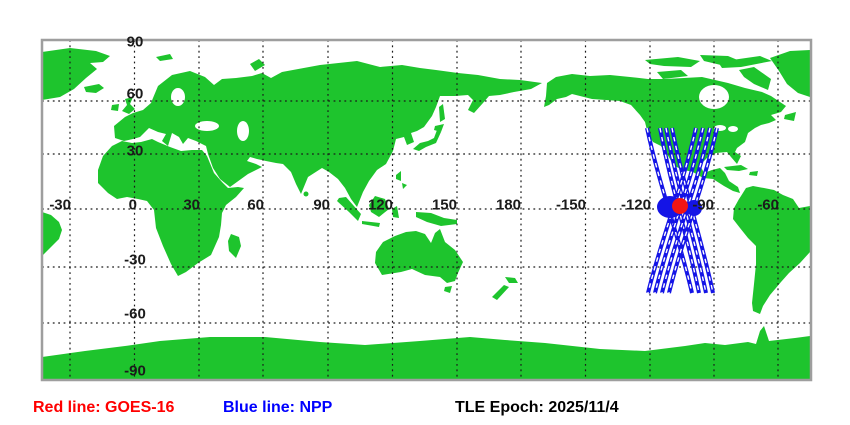 This screenshot has height=425, width=850. Describe the element at coordinates (511, 280) in the screenshot. I see `land-new-zealand-north` at that location.